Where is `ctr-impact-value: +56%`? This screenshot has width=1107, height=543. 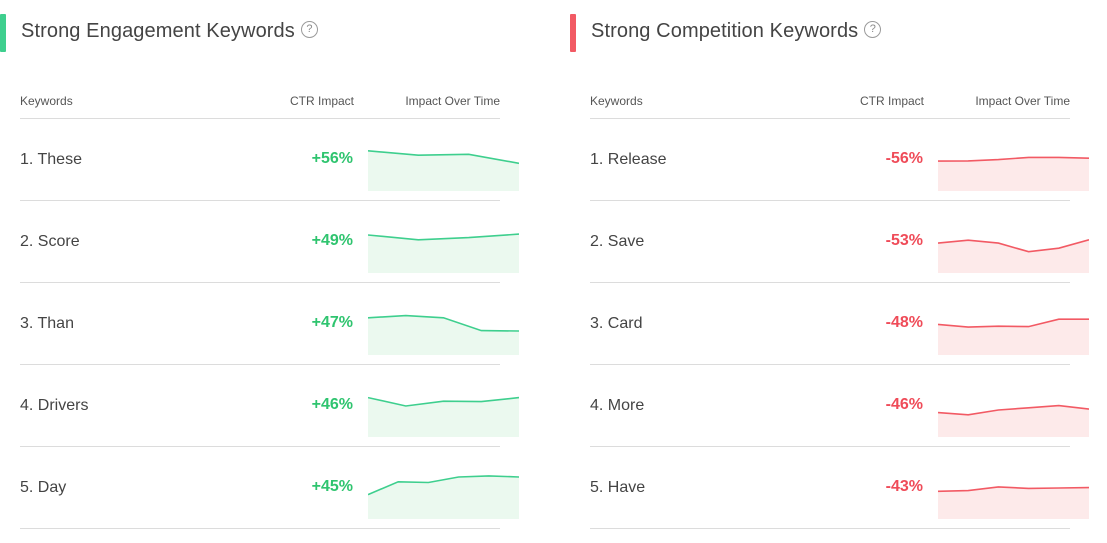
ctr-impact-value: +56% is located at coordinates (332, 158).